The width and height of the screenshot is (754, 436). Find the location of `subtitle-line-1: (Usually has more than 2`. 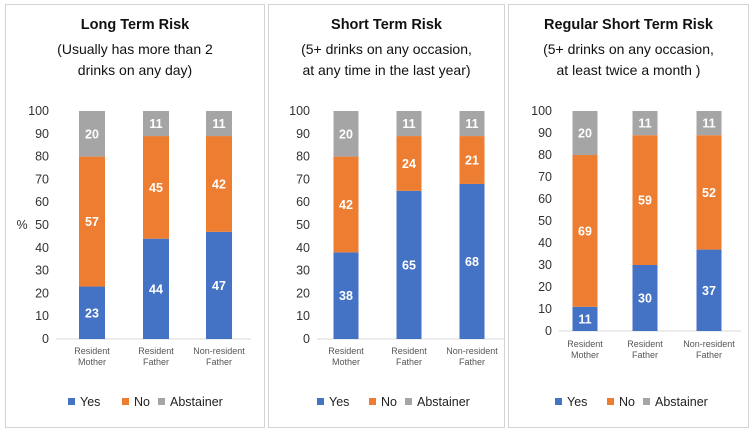

subtitle-line-1: (Usually has more than 2 is located at coordinates (135, 49).